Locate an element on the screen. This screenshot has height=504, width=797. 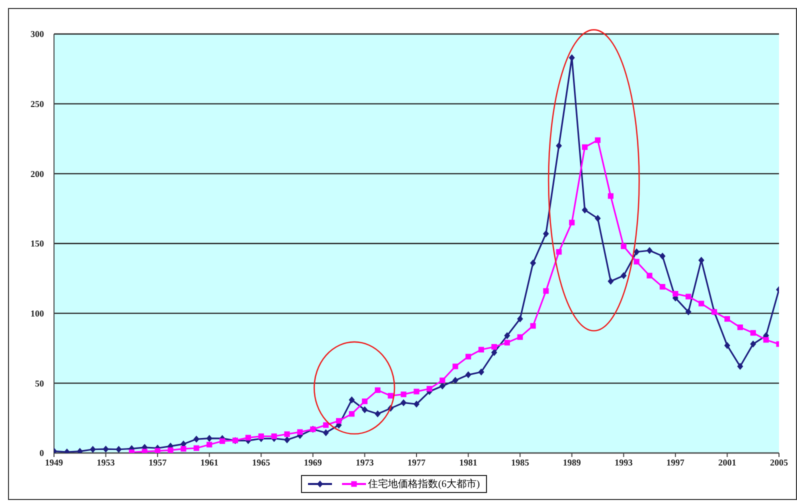
x-tick-label: 1973 is located at coordinates (365, 462).